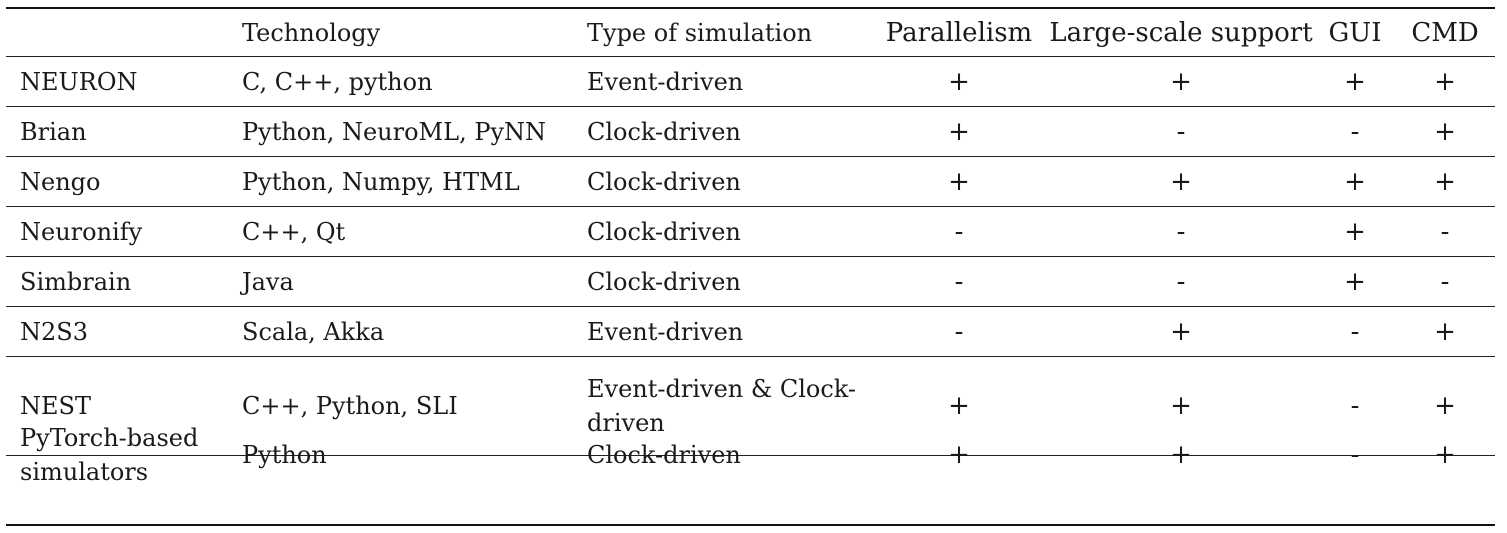 Image resolution: width=1507 pixels, height=533 pixels. I want to click on table-row: Neuronify C++, Qt Clock-driven - - + -, so click(750, 232).